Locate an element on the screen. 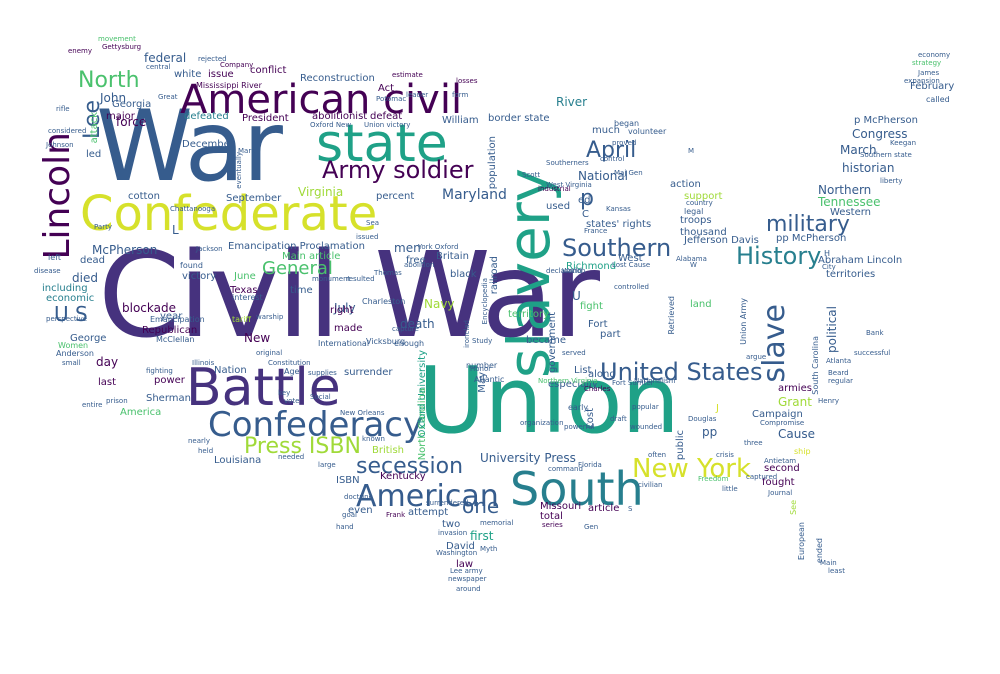 This screenshot has height=674, width=1000. word-confederate: Confederate is located at coordinates (229, 214).